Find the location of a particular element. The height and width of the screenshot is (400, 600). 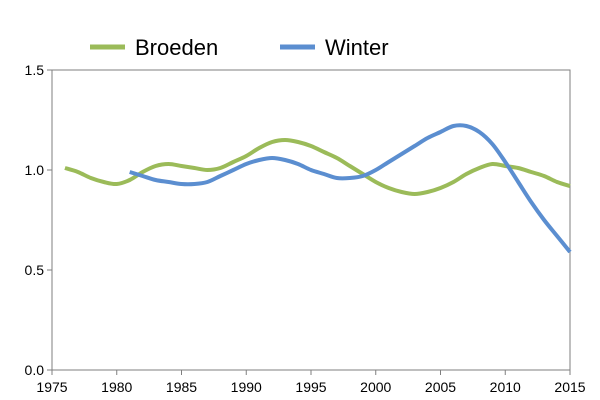

y-tick-label: 0.0 is located at coordinates (35, 370).